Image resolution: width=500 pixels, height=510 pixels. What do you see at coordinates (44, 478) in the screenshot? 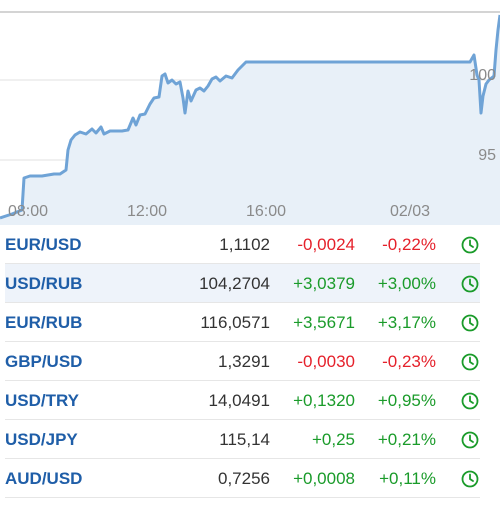
I see `currency-pair-link: AUD/USD` at bounding box center [44, 478].